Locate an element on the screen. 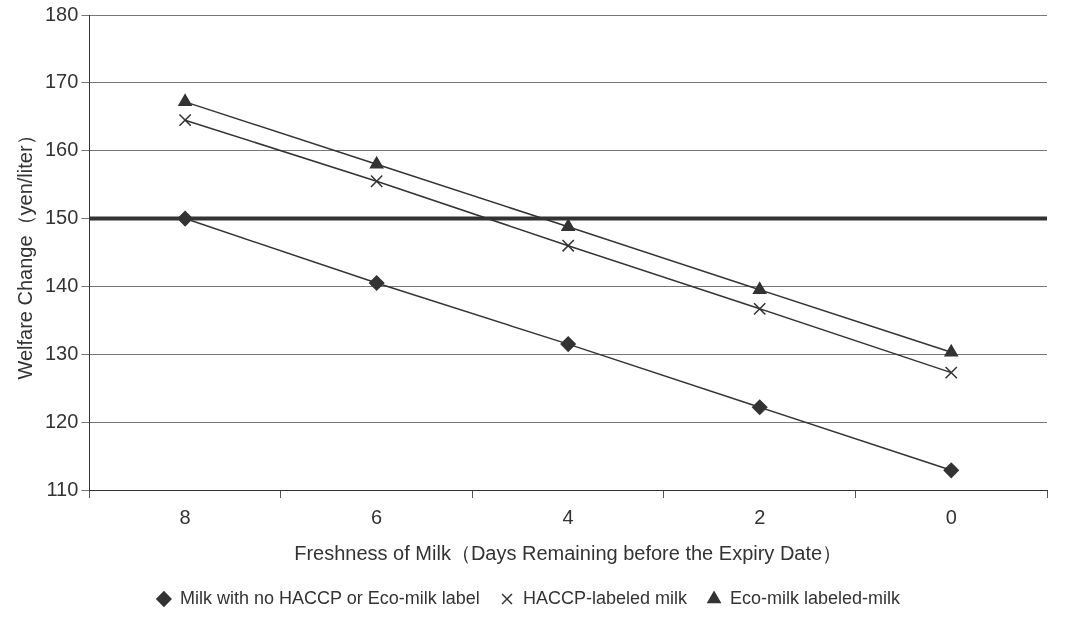  y-axis-title: Welfare Change（yen/liter） is located at coordinates (24, 252).